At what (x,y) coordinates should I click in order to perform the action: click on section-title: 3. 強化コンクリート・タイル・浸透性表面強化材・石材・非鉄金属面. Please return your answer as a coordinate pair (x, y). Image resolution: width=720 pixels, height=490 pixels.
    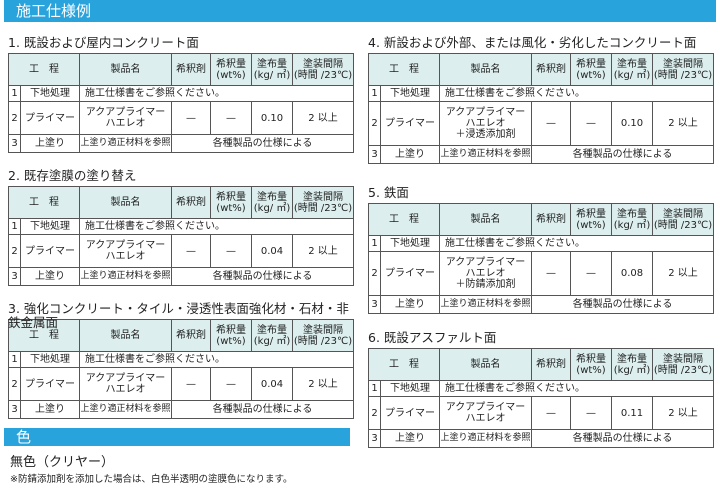
    Looking at the image, I should click on (178, 315).